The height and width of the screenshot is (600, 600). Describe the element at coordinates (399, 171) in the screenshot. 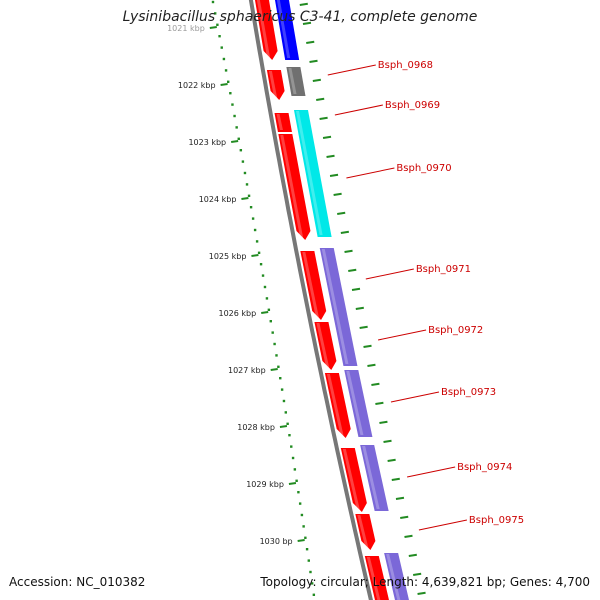

I see `gene-callout: Bsph_0970` at that location.